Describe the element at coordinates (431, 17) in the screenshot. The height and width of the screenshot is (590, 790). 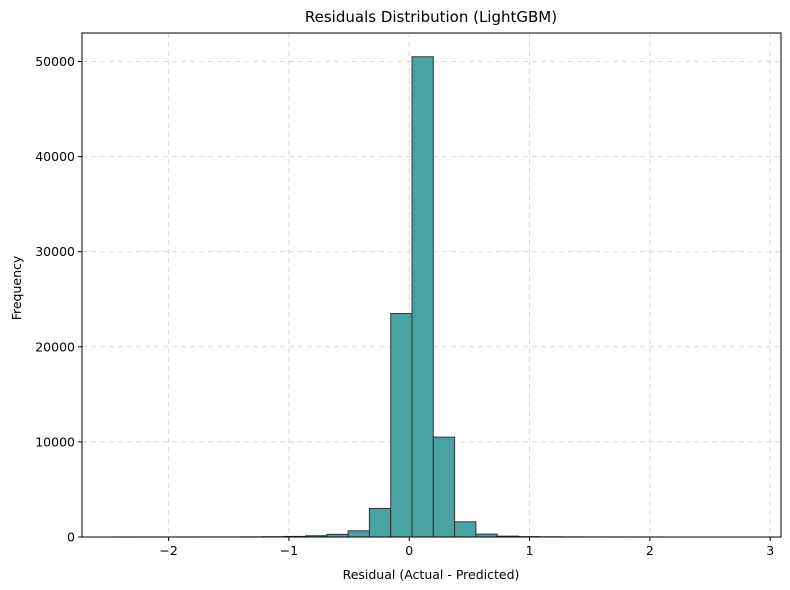
I see `chart-title: Residuals Distribution (LightGBM)` at that location.